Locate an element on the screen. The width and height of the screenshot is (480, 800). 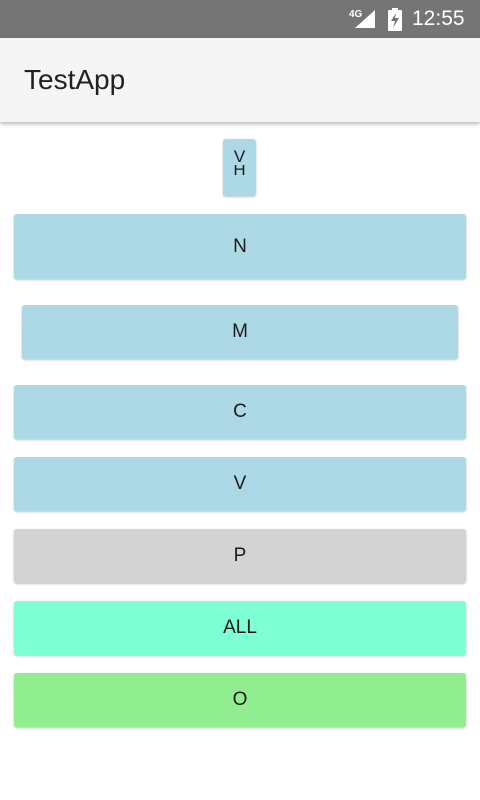
o-button: O is located at coordinates (240, 700).